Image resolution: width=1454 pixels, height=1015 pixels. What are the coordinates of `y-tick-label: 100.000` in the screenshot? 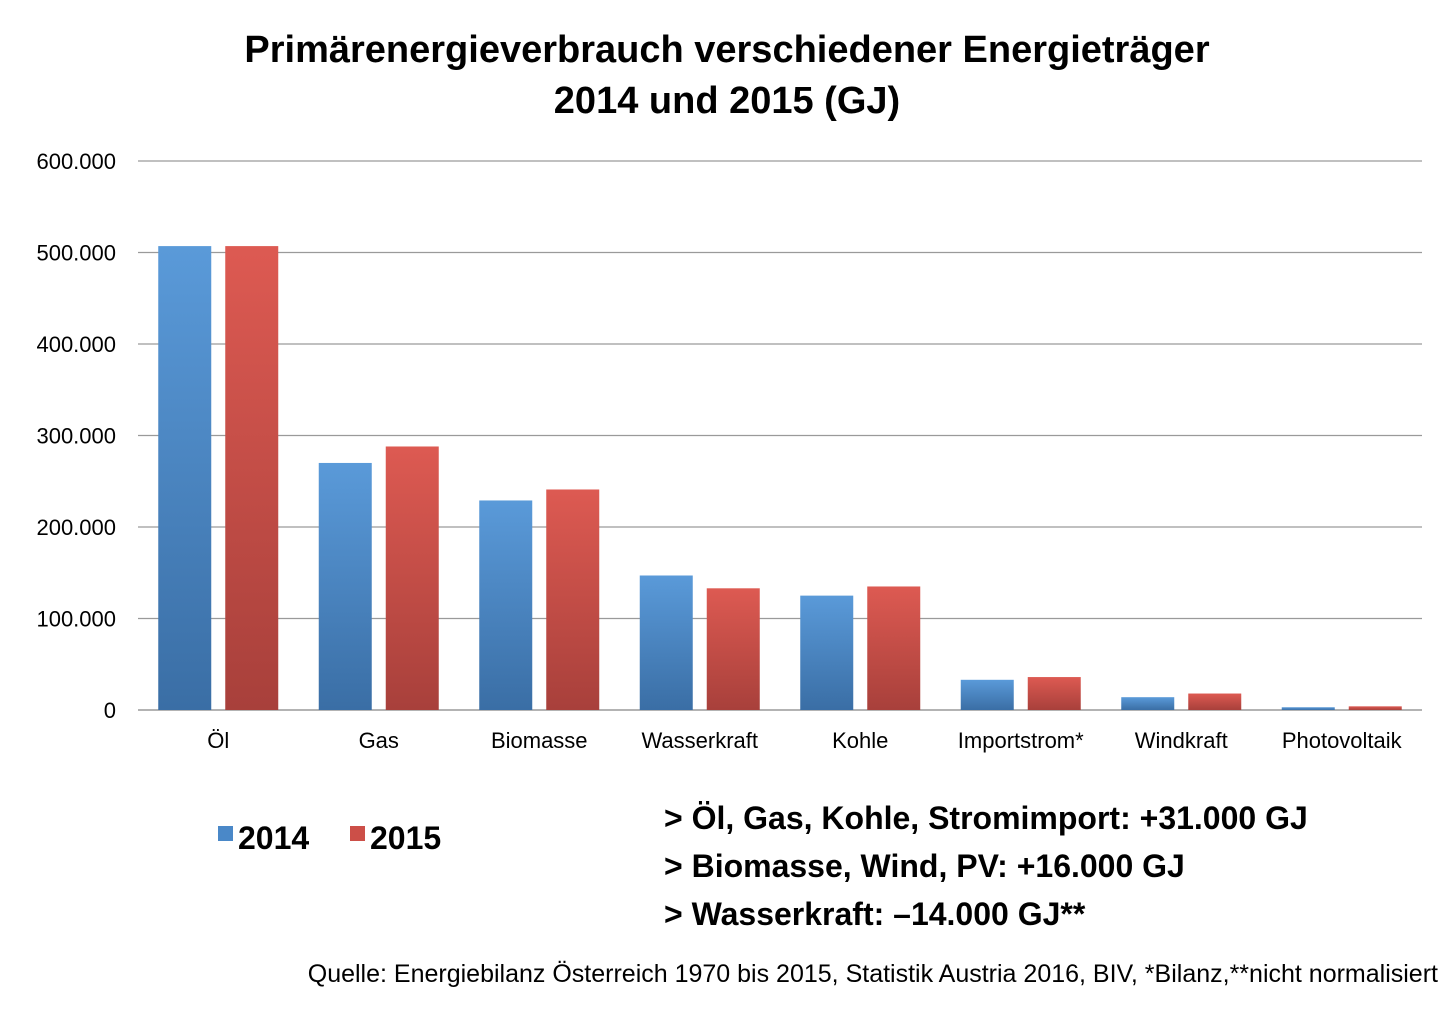 It's located at (76, 619).